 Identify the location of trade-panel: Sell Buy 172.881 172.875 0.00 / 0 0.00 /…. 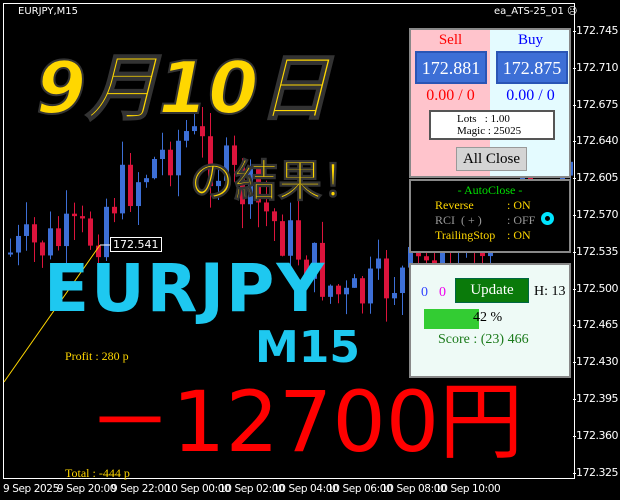
(490, 103).